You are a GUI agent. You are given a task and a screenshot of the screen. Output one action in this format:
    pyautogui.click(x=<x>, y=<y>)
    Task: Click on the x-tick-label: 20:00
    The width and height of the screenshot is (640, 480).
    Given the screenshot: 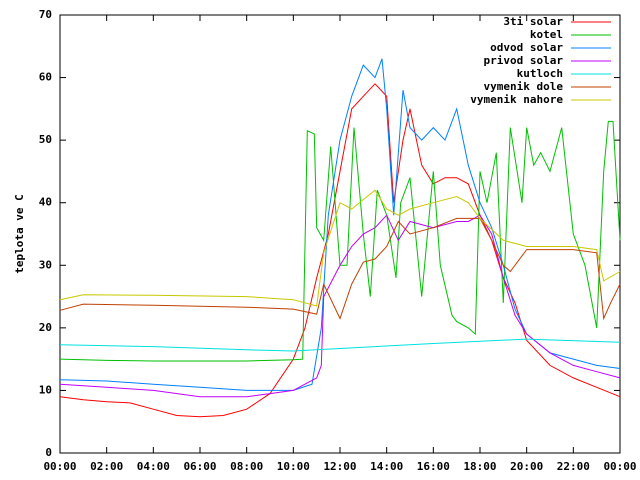 What is the action you would take?
    pyautogui.click(x=526, y=466)
    